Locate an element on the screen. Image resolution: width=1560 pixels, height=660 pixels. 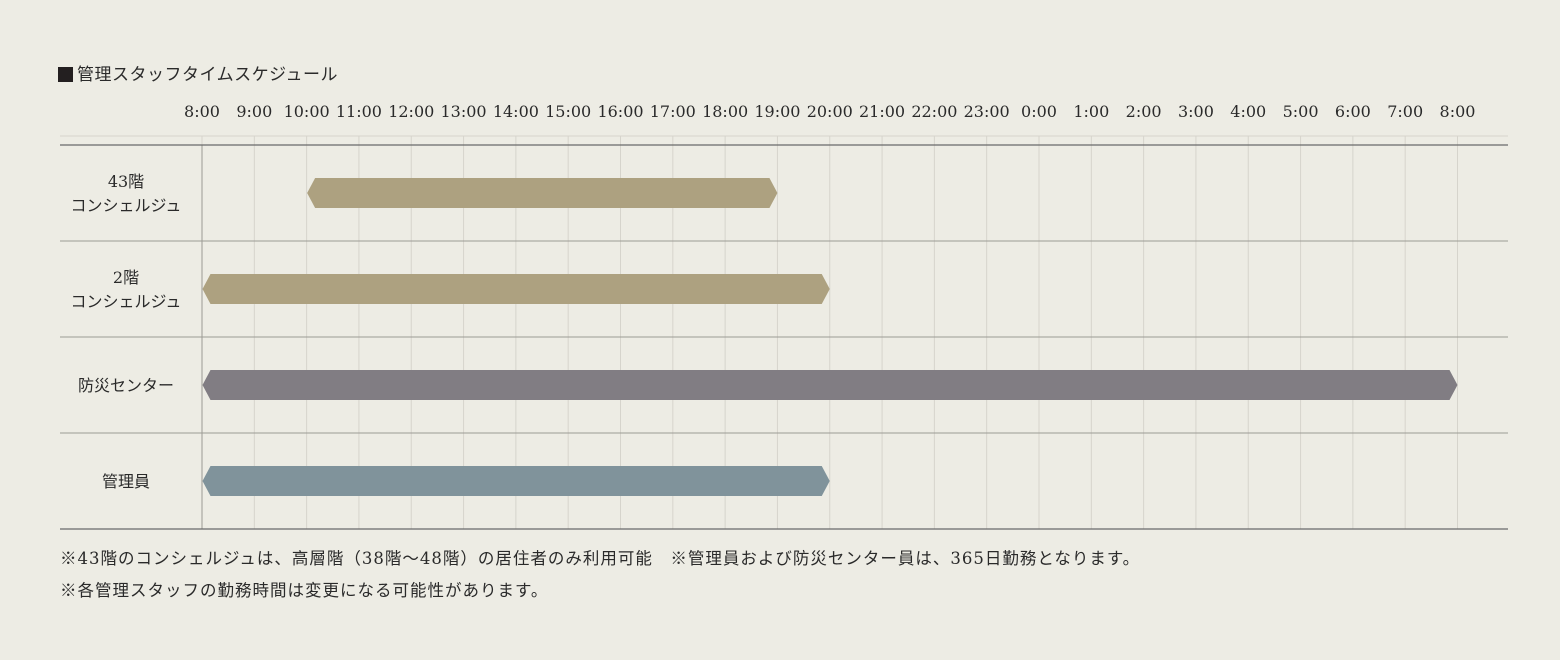
footnote-2: ※各管理スタッフの勤務時間は変更になる可能性があります。 is located at coordinates (304, 590).